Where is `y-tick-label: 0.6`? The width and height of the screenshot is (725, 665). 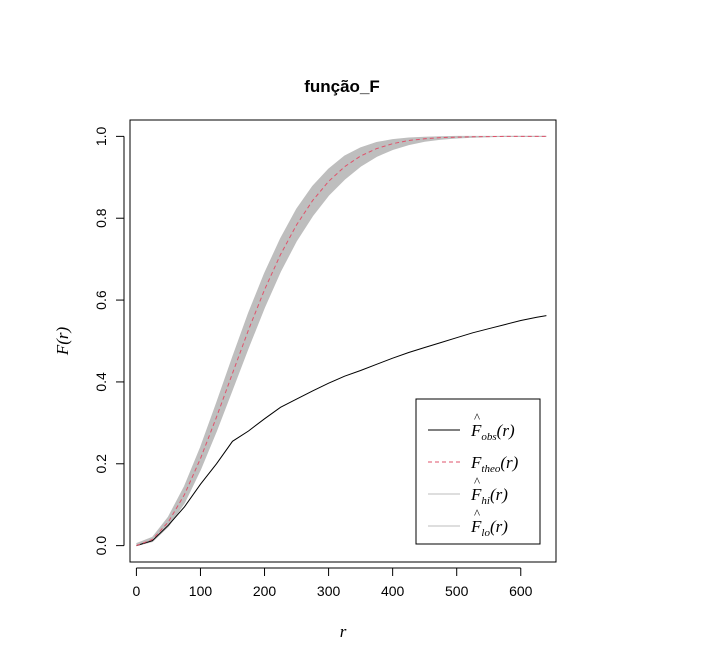
y-tick-label: 0.6 is located at coordinates (101, 300).